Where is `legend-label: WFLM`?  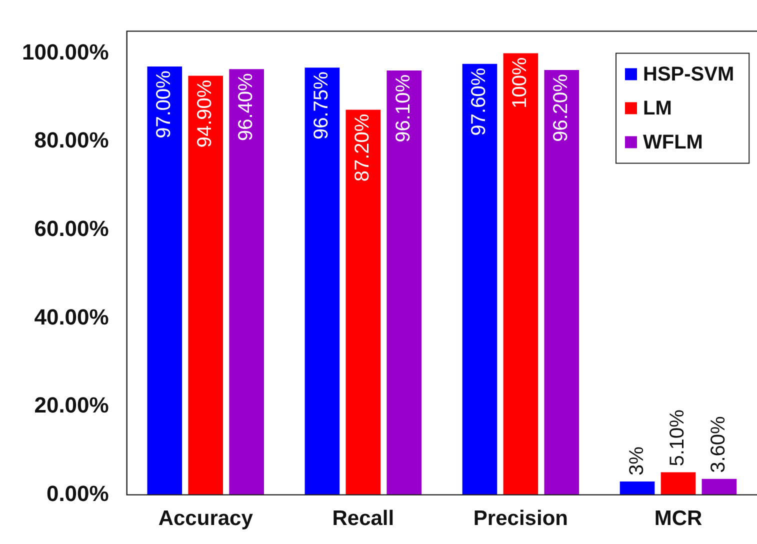
legend-label: WFLM is located at coordinates (673, 143).